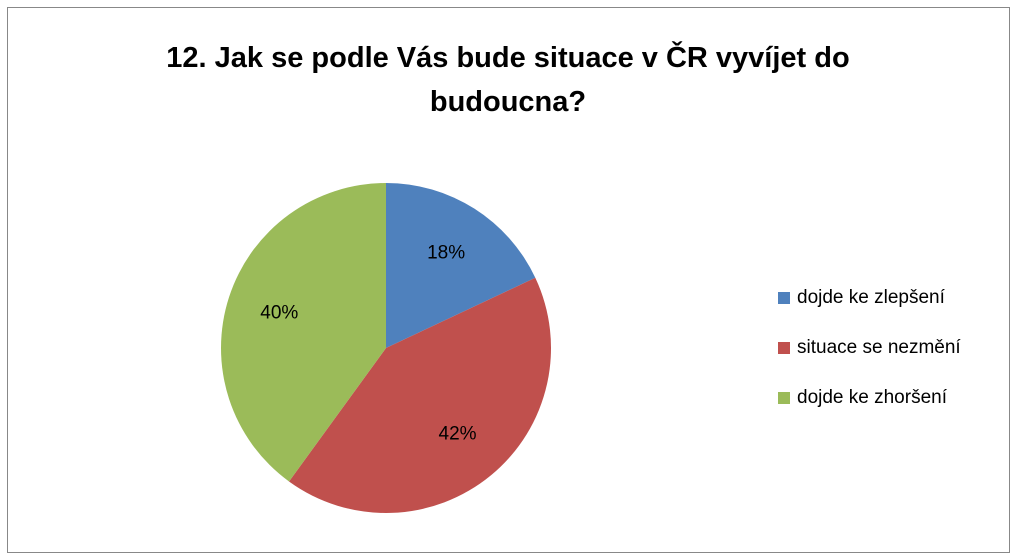 The width and height of the screenshot is (1017, 560). Describe the element at coordinates (446, 252) in the screenshot. I see `data-label: 18%` at that location.